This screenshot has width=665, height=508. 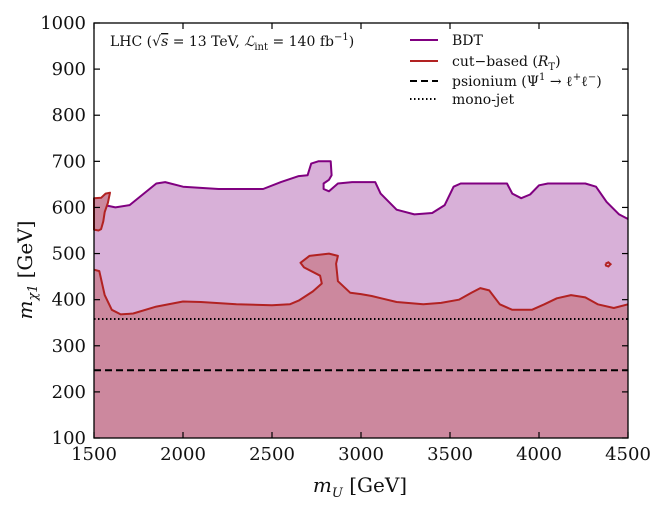 What do you see at coordinates (527, 81) in the screenshot?
I see `legend-label-psionium: psionium (Ψ1 → ℓ+ℓ−)` at bounding box center [527, 81].